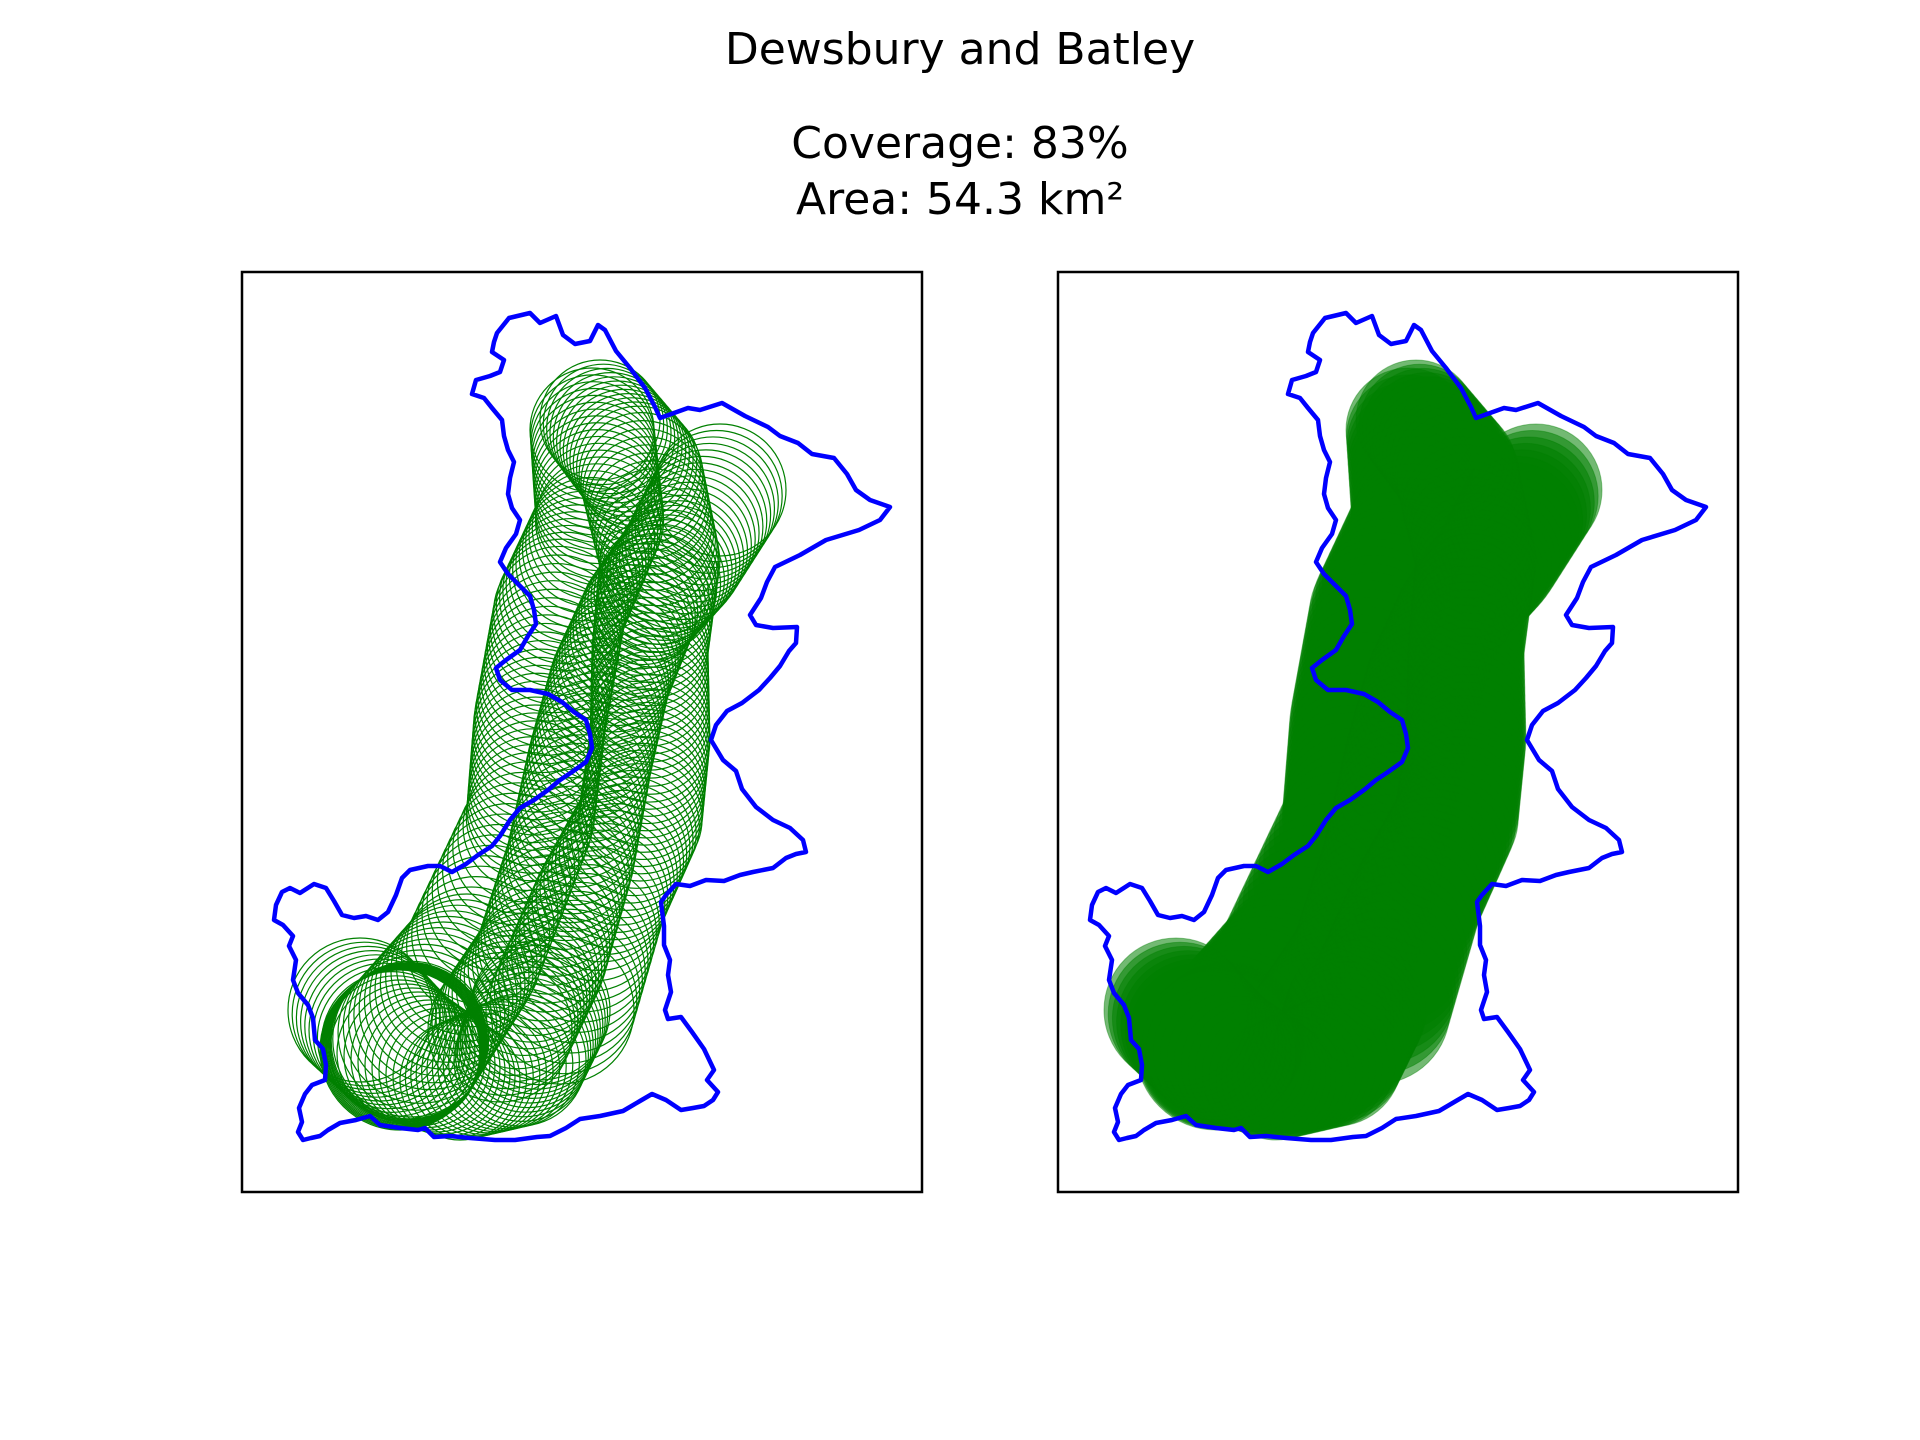 The width and height of the screenshot is (1920, 1440). I want to click on coverage-circles-outline, so click(537, 750).